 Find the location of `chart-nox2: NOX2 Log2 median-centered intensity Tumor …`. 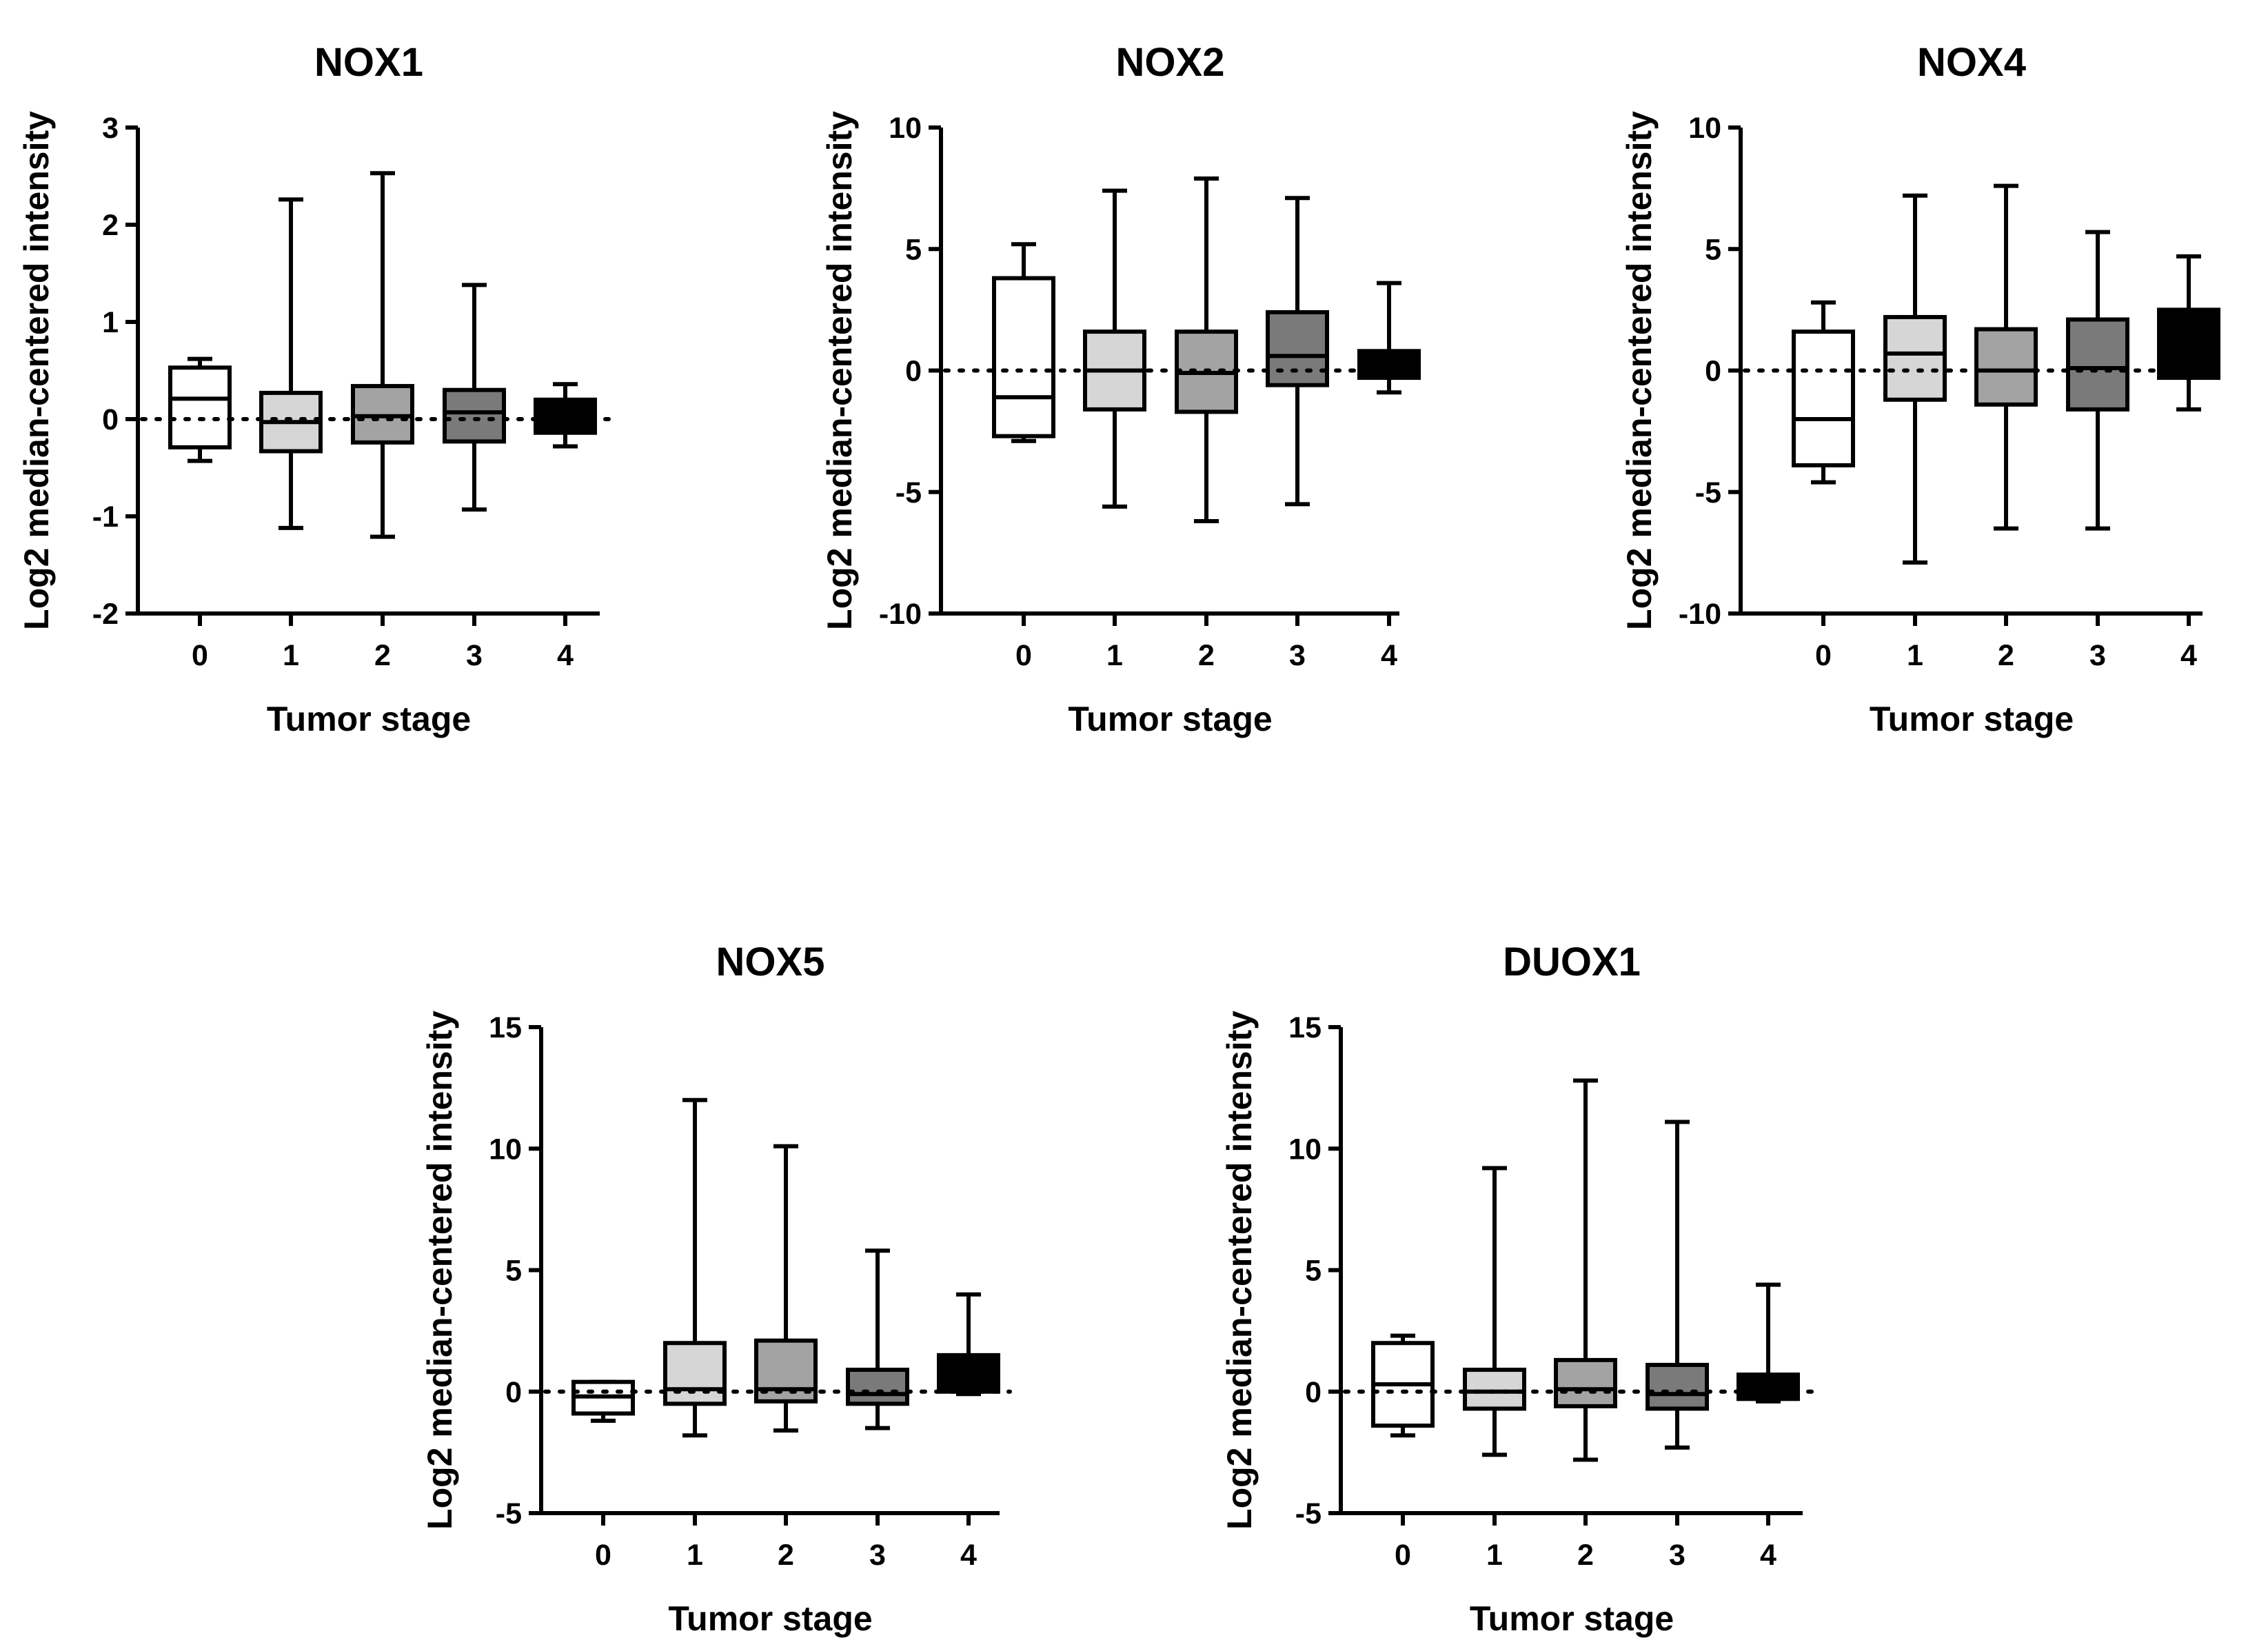

chart-nox2: NOX2 Log2 median-centered intensity Tumor … is located at coordinates (1120, 389).